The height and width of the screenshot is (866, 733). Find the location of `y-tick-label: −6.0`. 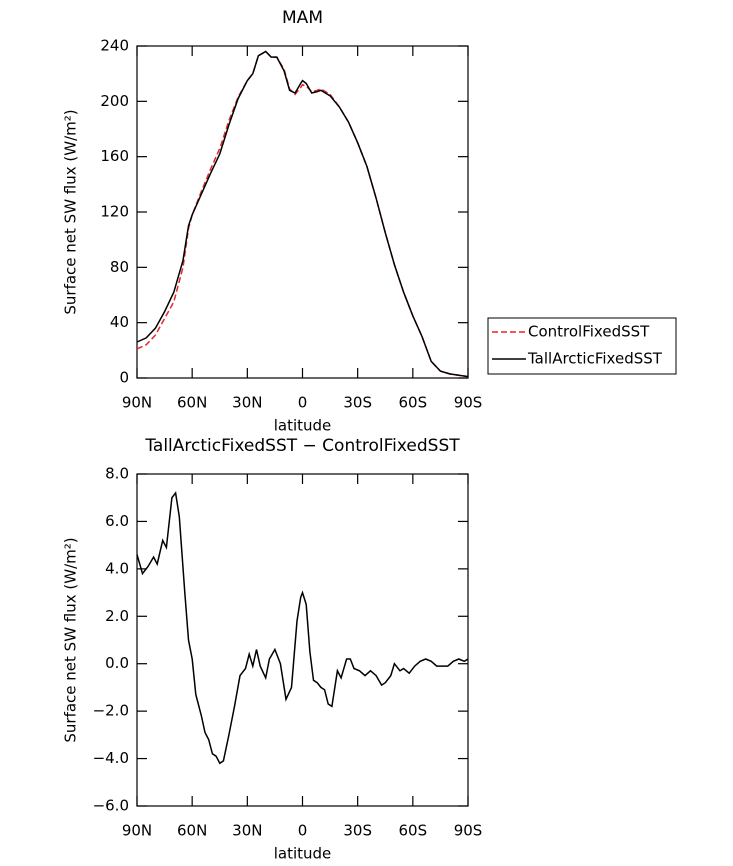

y-tick-label: −6.0 is located at coordinates (111, 806).